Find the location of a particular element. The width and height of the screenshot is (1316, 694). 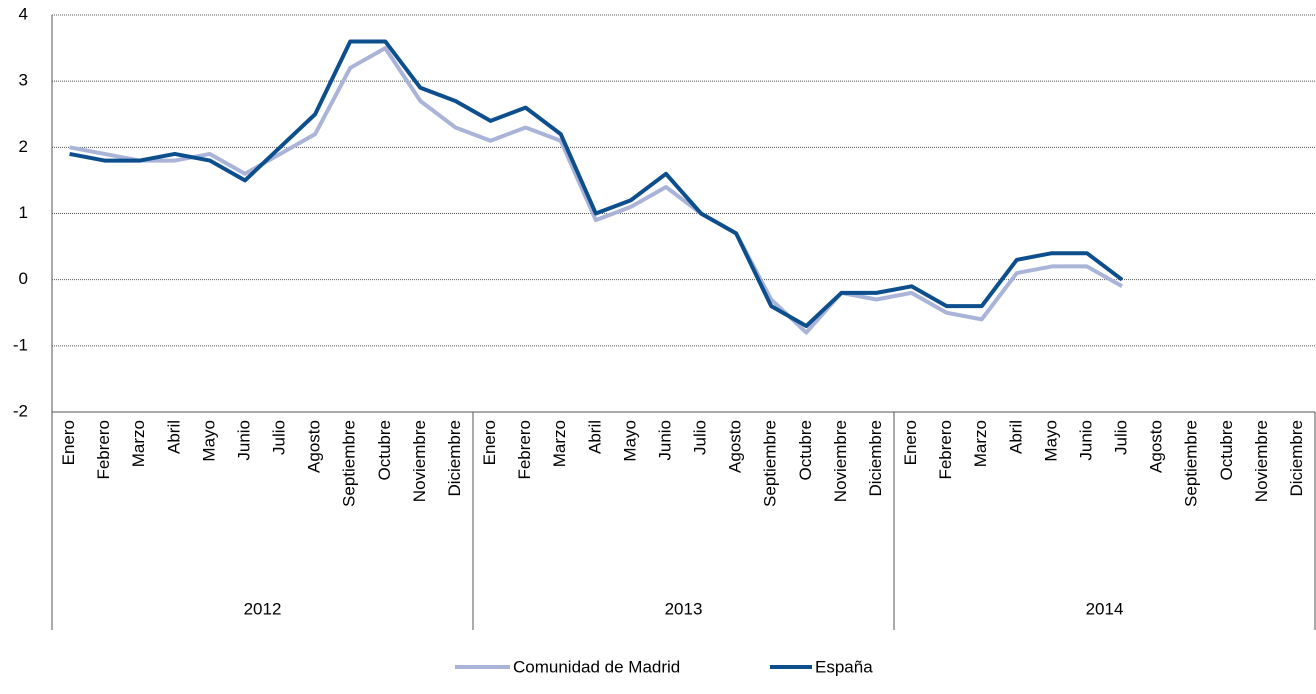

group-label: 2012 is located at coordinates (263, 608).